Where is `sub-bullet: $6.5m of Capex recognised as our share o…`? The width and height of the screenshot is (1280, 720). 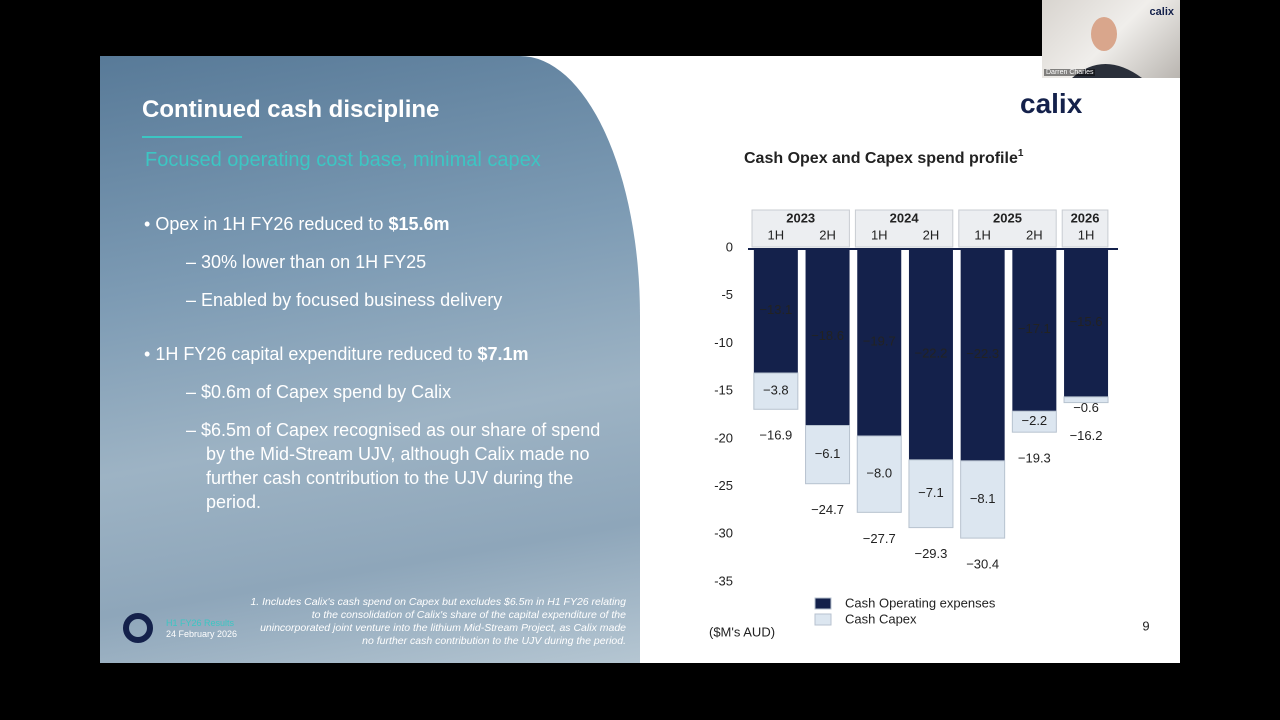 sub-bullet: $6.5m of Capex recognised as our share o… is located at coordinates (400, 466).